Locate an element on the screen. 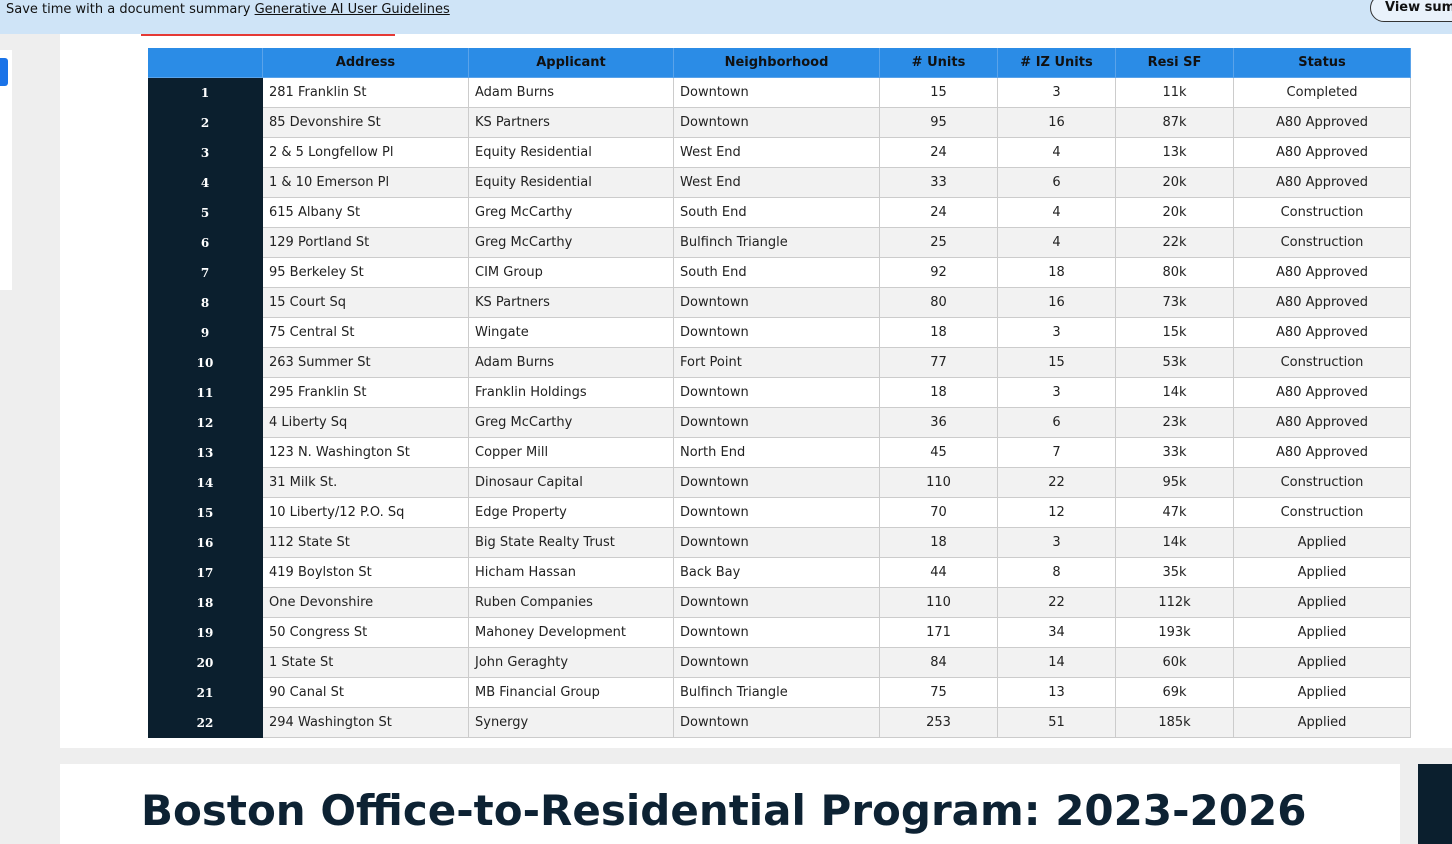 The height and width of the screenshot is (844, 1452). table-cell: 69k is located at coordinates (1175, 693).